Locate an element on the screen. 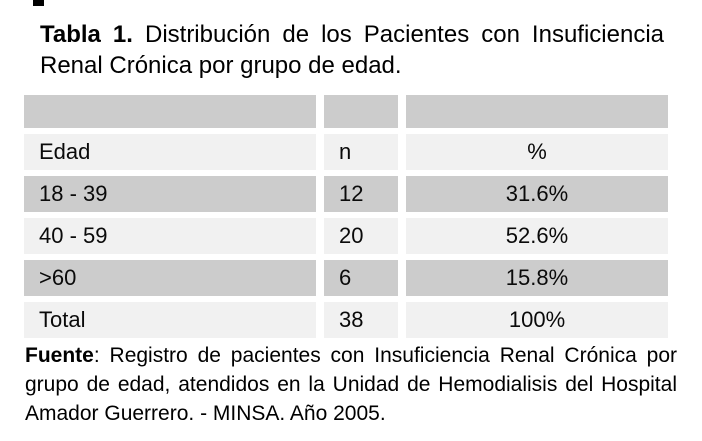 Image resolution: width=702 pixels, height=441 pixels. table-top-band-n is located at coordinates (361, 111).